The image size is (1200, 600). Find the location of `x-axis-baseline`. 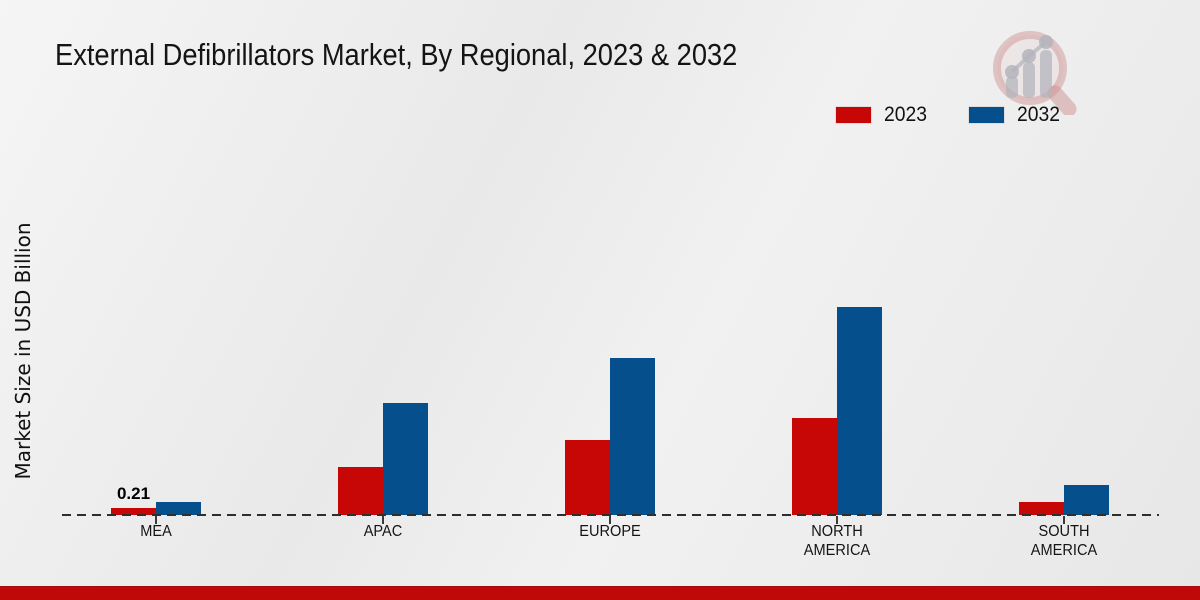

x-axis-baseline is located at coordinates (610, 515).